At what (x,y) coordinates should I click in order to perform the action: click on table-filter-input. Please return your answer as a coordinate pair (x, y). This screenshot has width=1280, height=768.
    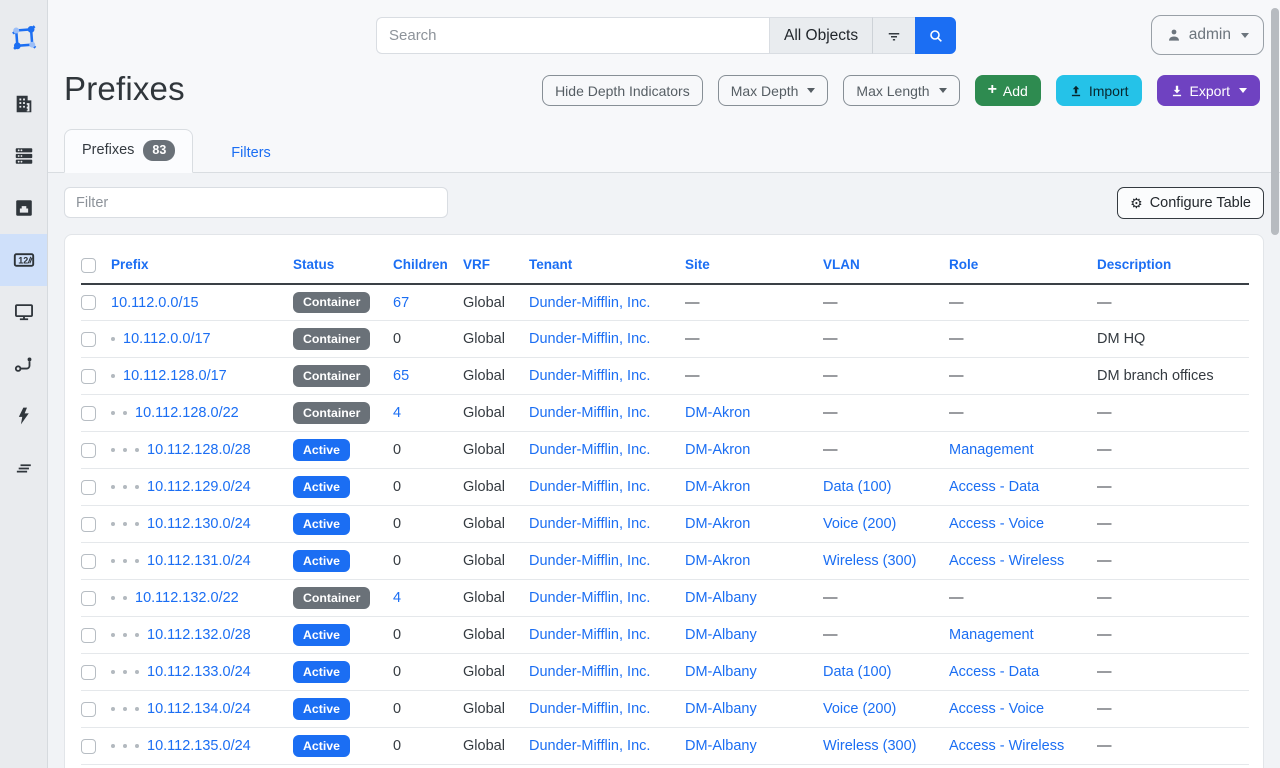
    Looking at the image, I should click on (256, 203).